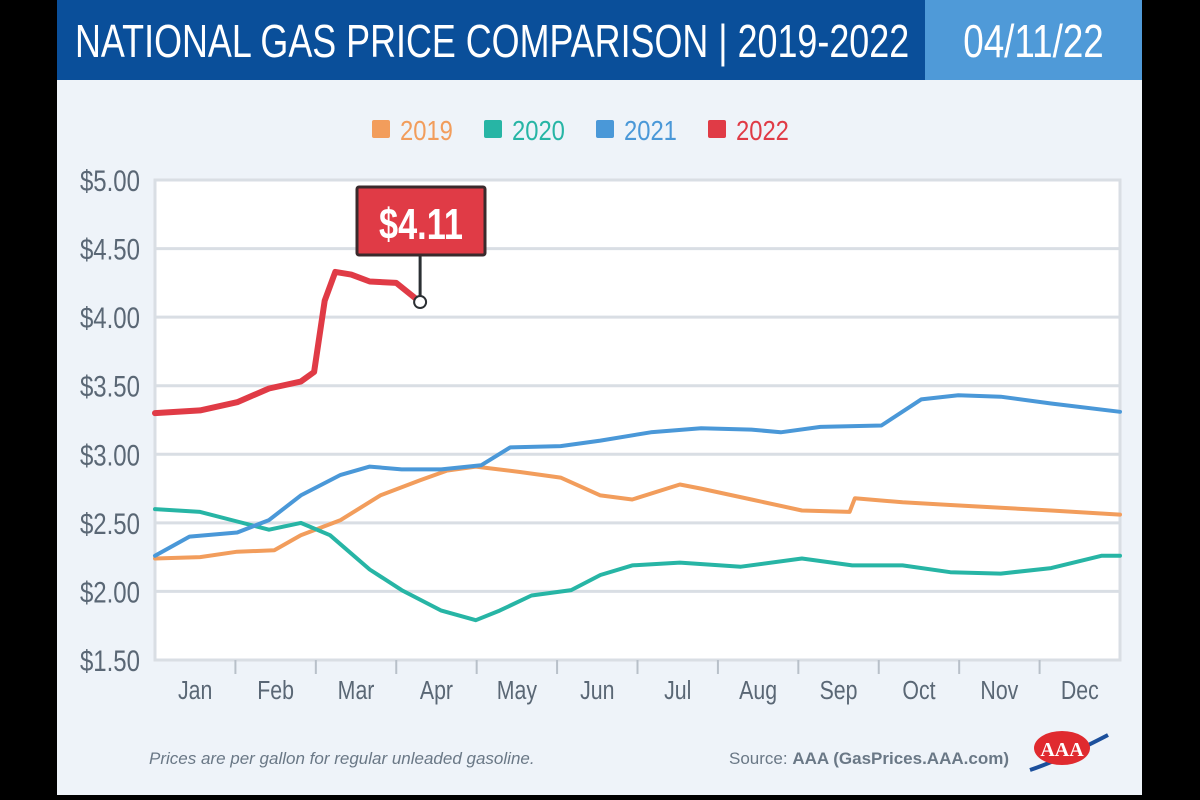 The height and width of the screenshot is (800, 1200). What do you see at coordinates (517, 691) in the screenshot?
I see `x-tick-label: May` at bounding box center [517, 691].